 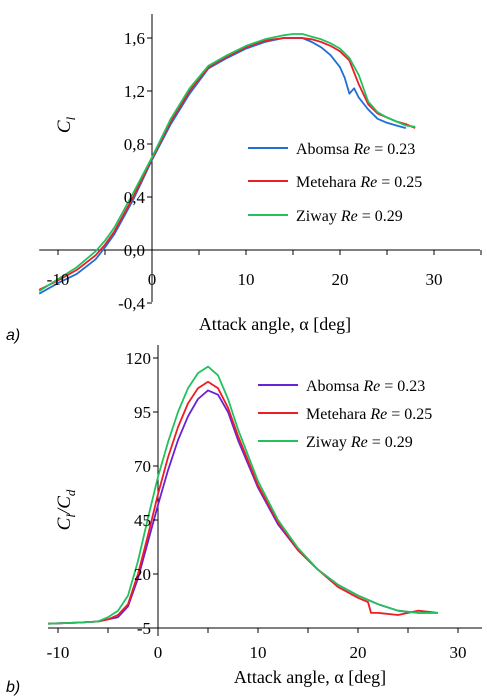 I want to click on y-axis-label-a: Cl, so click(x=66, y=124).